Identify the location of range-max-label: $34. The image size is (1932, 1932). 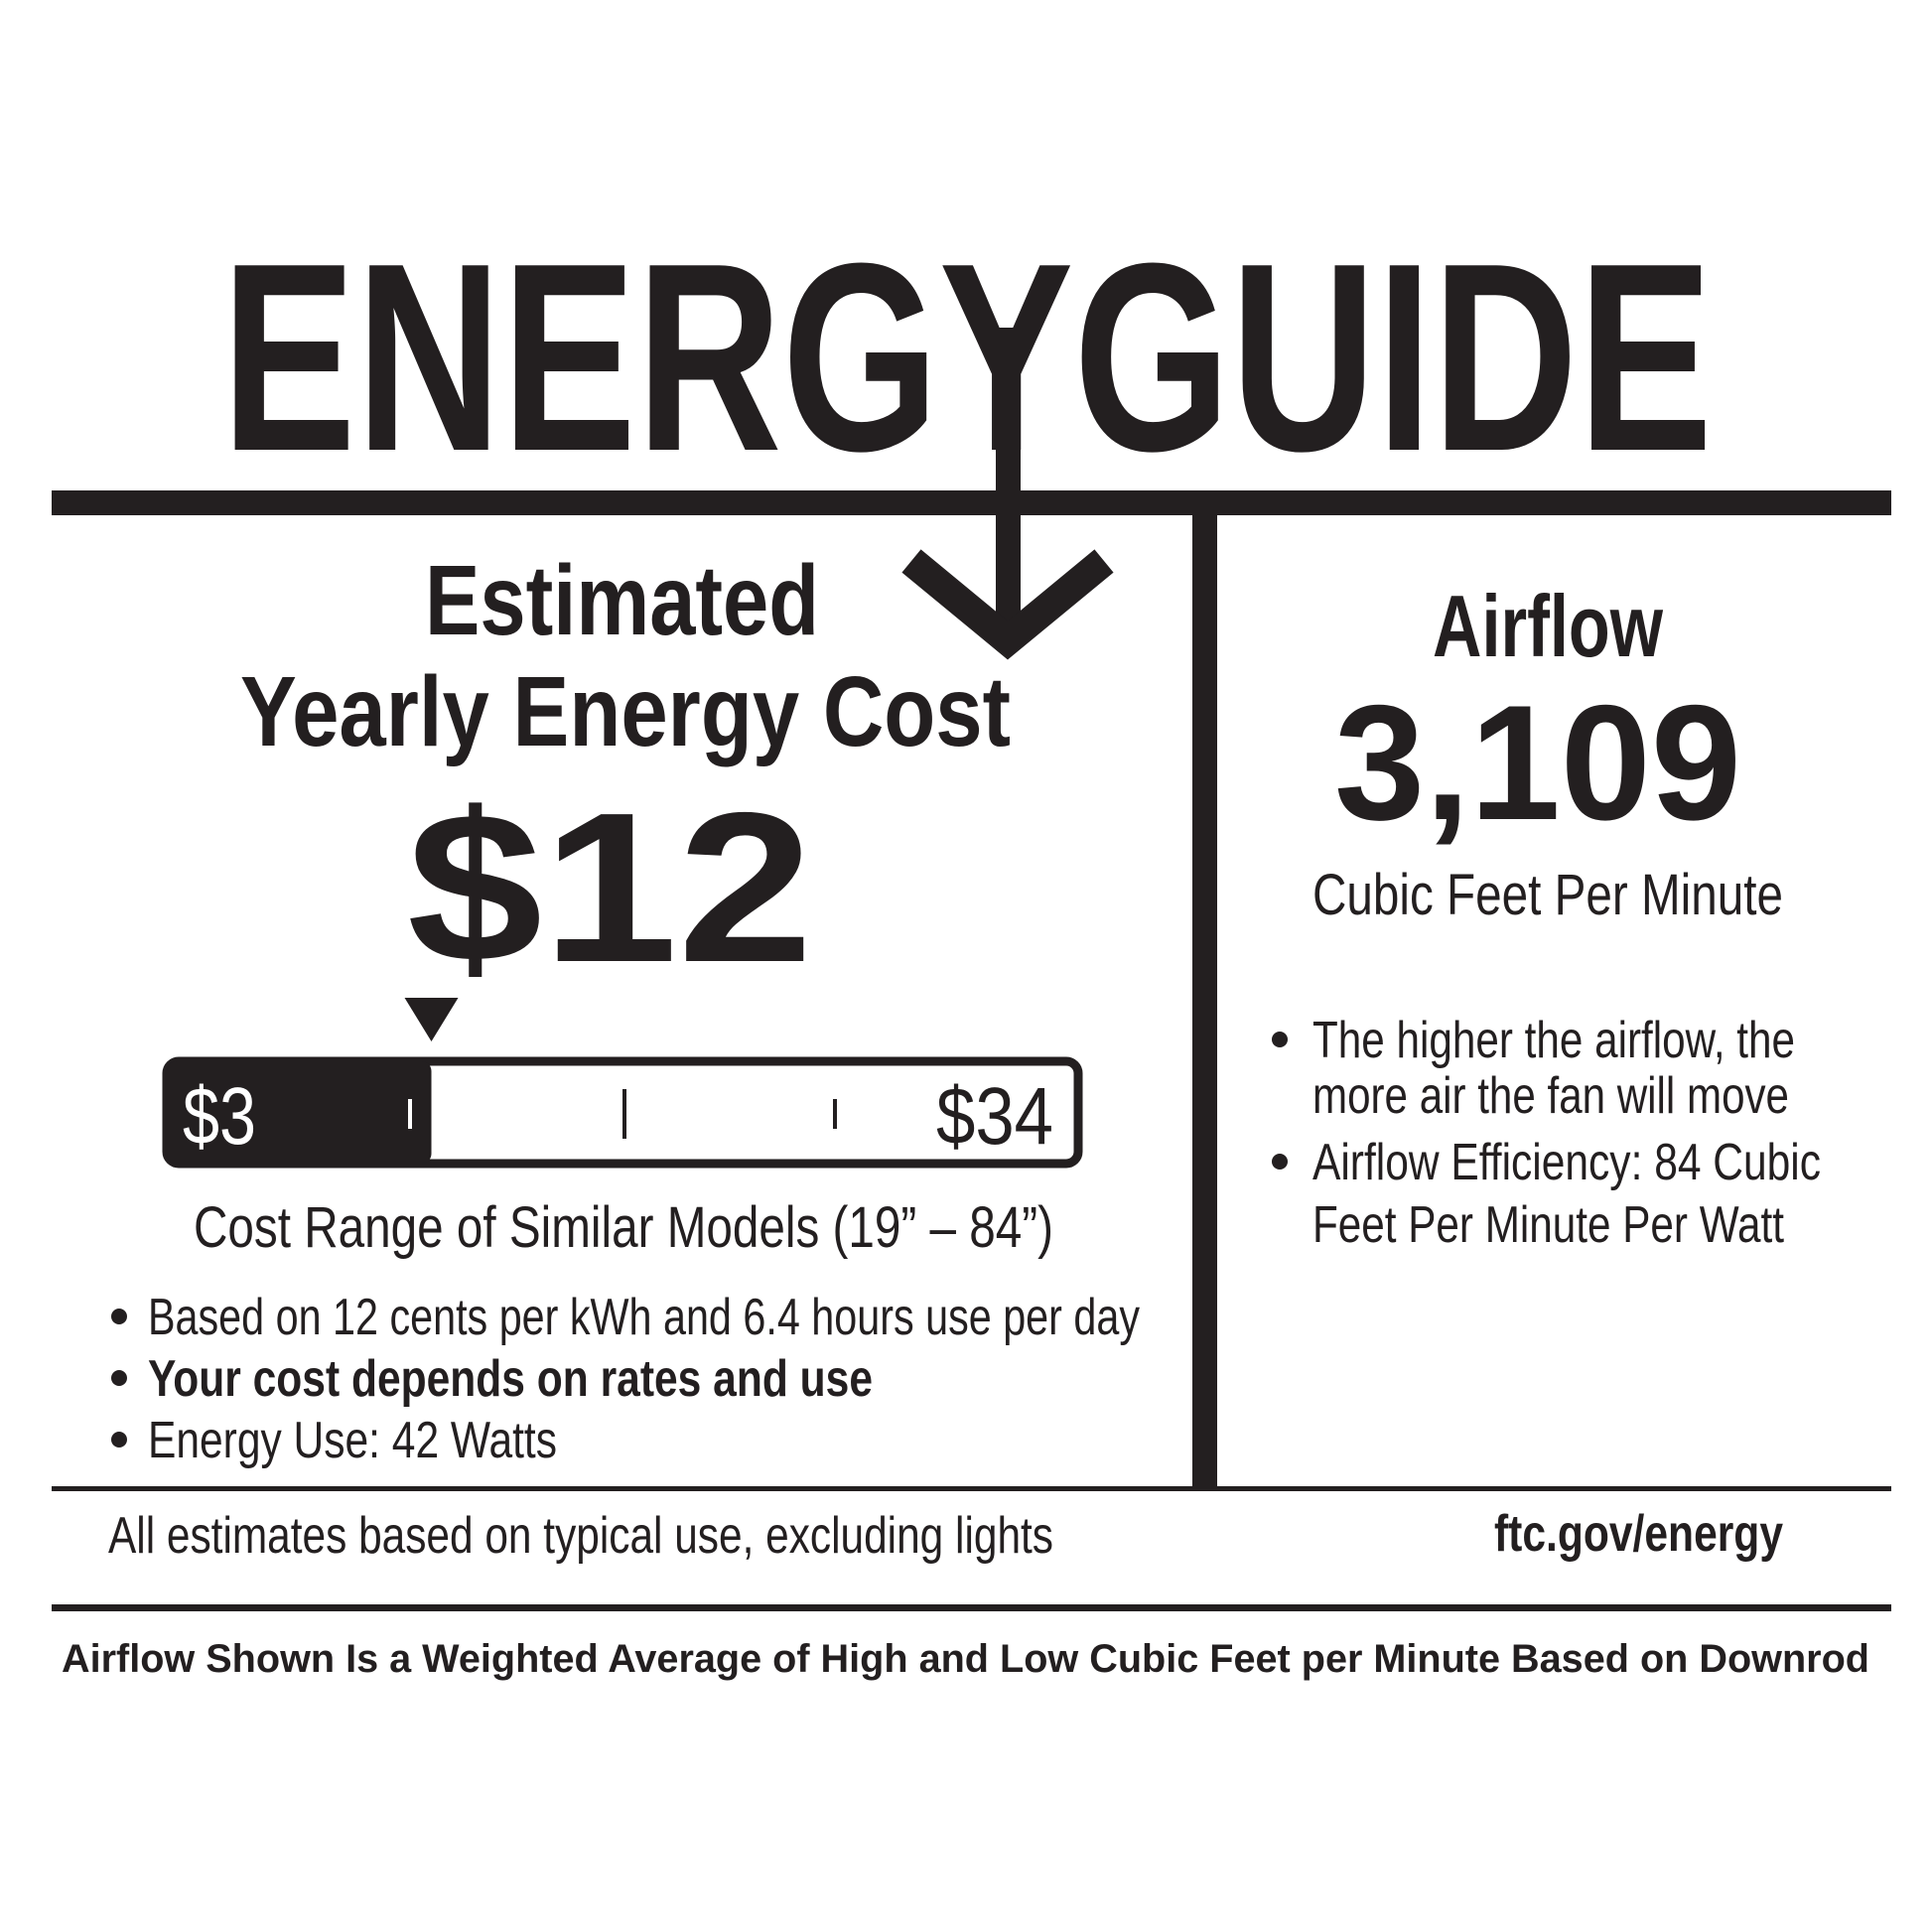
(995, 1117).